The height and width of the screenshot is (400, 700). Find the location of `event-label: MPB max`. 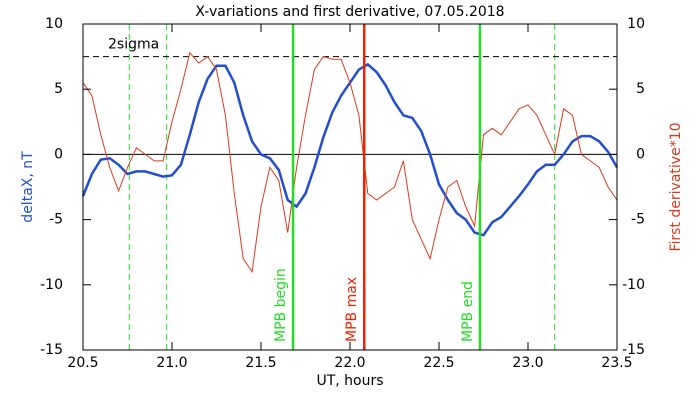

event-label: MPB max is located at coordinates (352, 309).